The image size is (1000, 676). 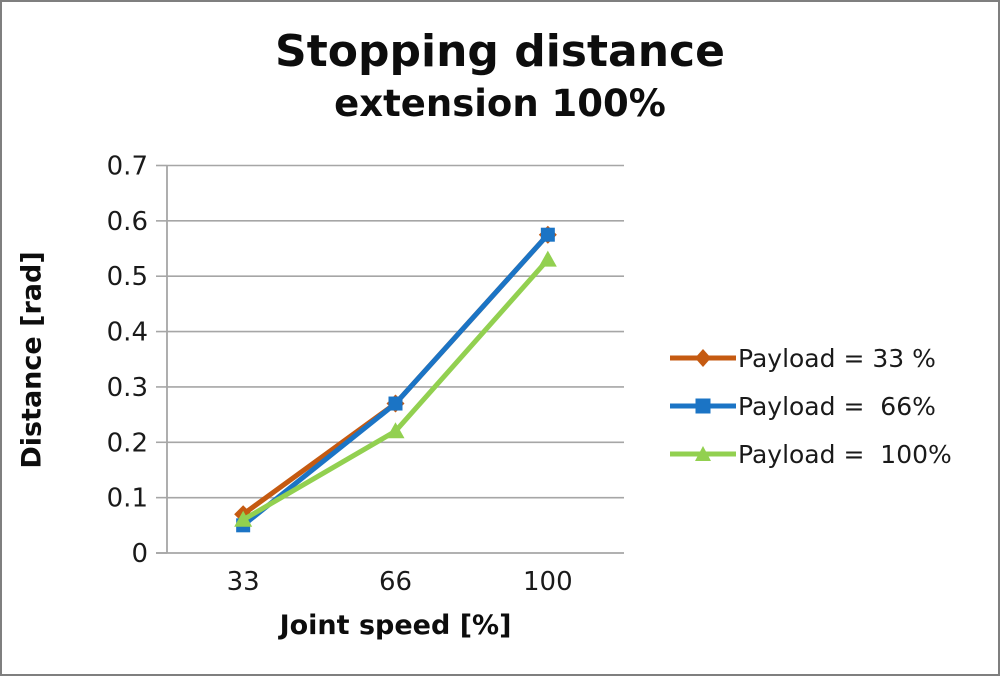 I want to click on chart-subtitle: extension 100%, so click(x=500, y=103).